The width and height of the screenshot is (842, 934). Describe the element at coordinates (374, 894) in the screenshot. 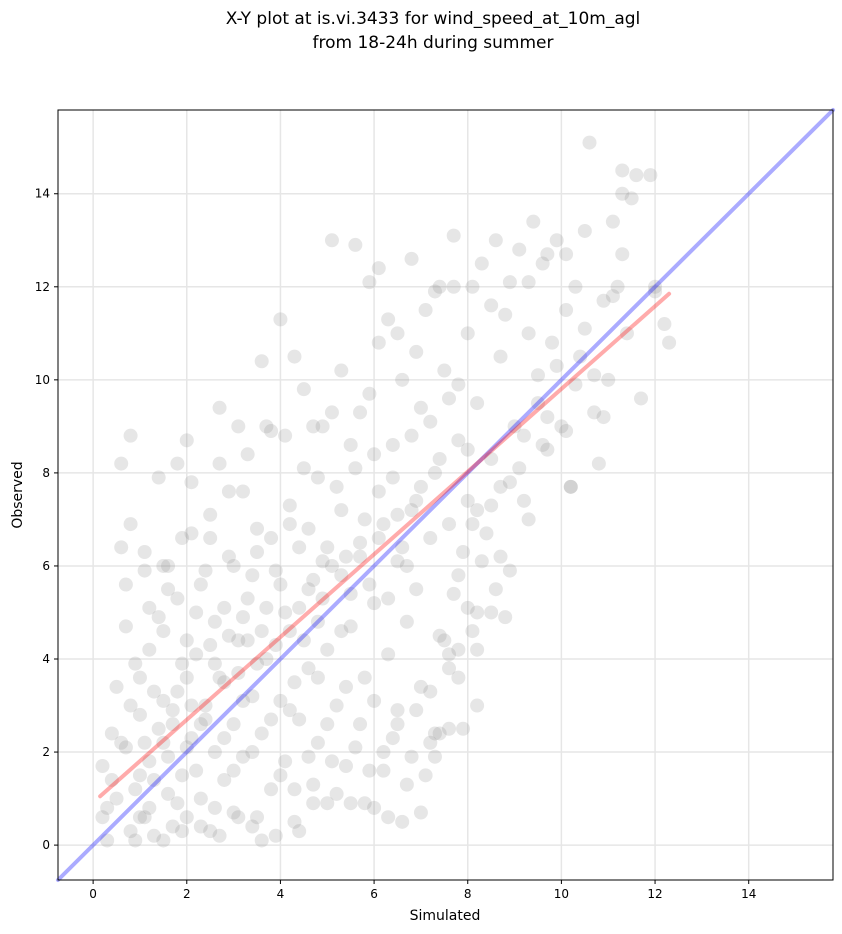

I see `x-tick-label: 6` at that location.